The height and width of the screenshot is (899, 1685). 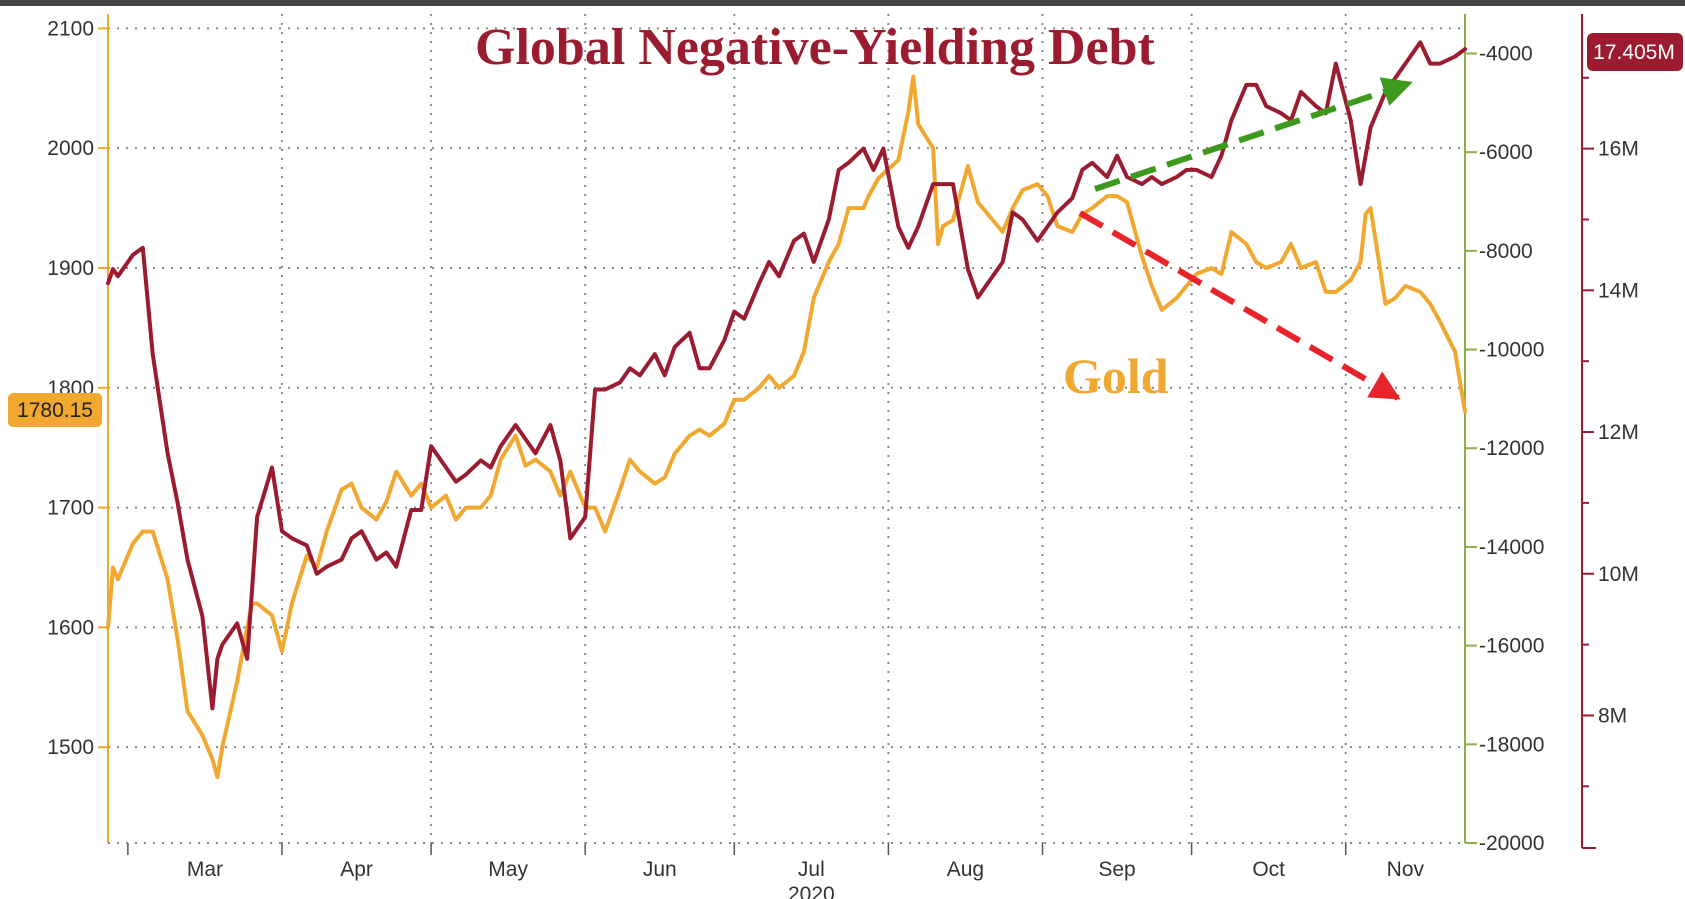 What do you see at coordinates (1506, 53) in the screenshot?
I see `right-inner-tick-label: -4000` at bounding box center [1506, 53].